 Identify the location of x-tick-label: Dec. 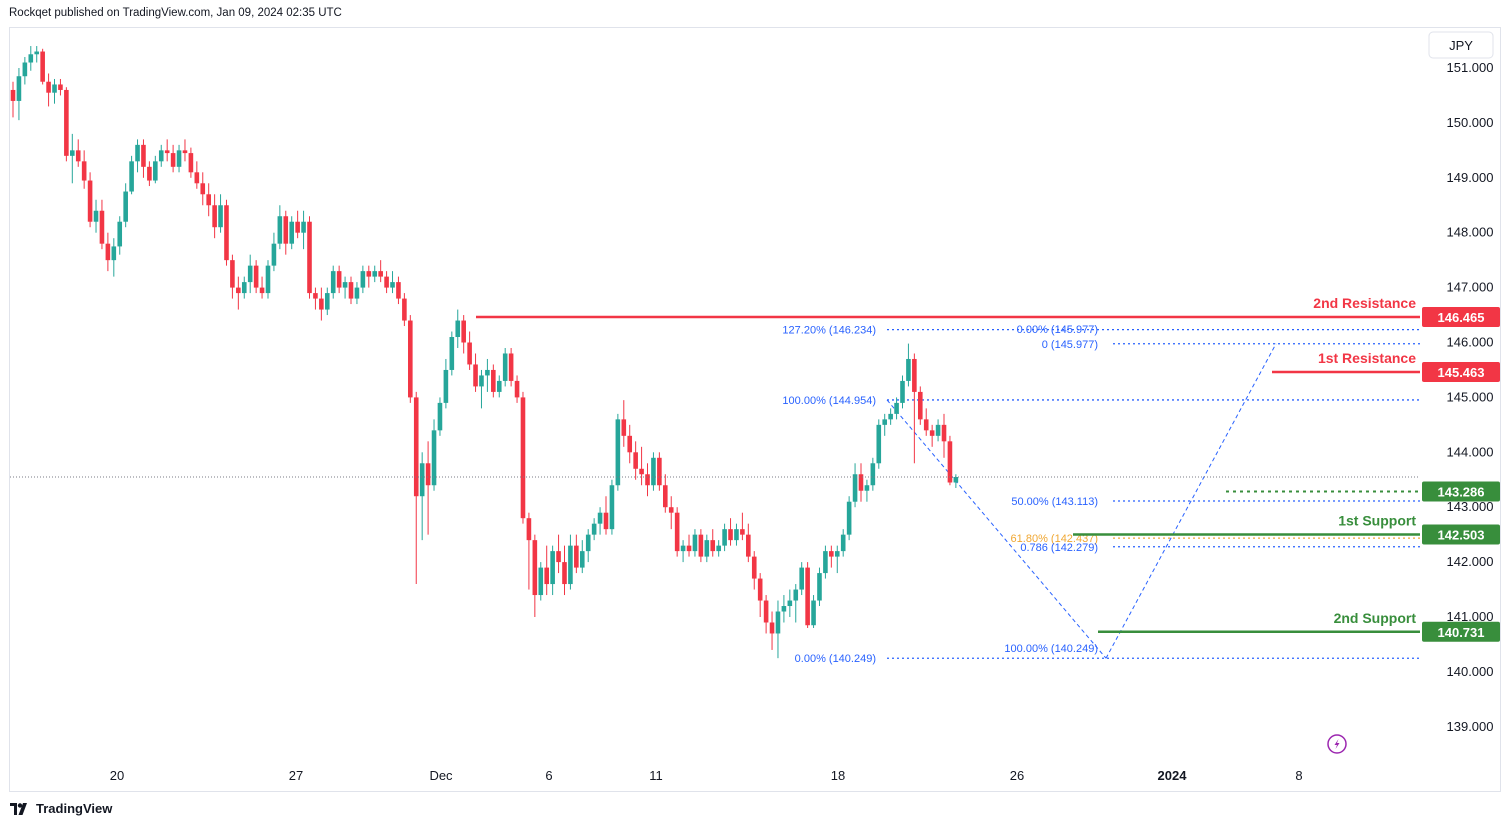
(441, 775).